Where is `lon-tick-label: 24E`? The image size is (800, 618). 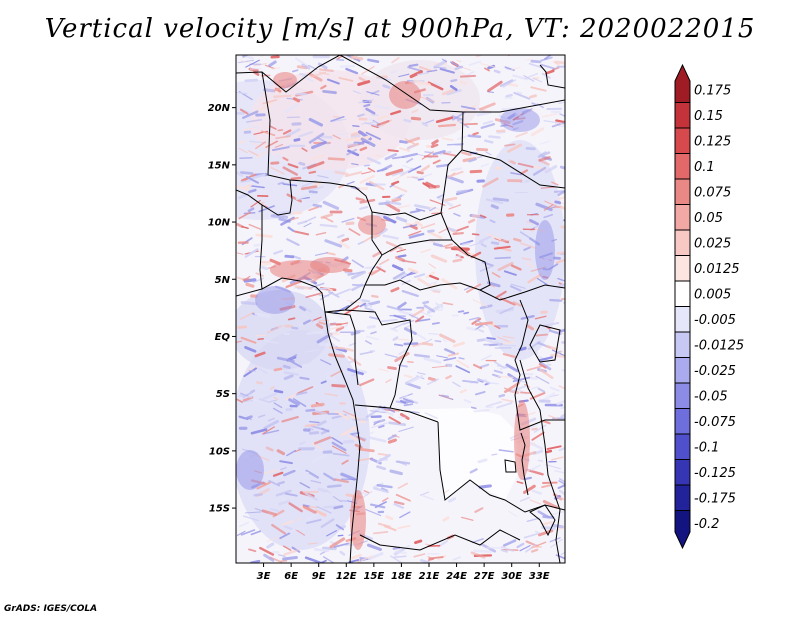 lon-tick-label: 24E is located at coordinates (456, 576).